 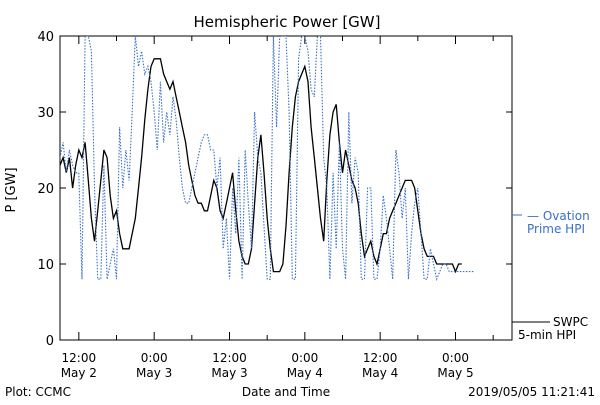 What do you see at coordinates (287, 22) in the screenshot?
I see `chart-title: Hemispheric Power [GW]` at bounding box center [287, 22].